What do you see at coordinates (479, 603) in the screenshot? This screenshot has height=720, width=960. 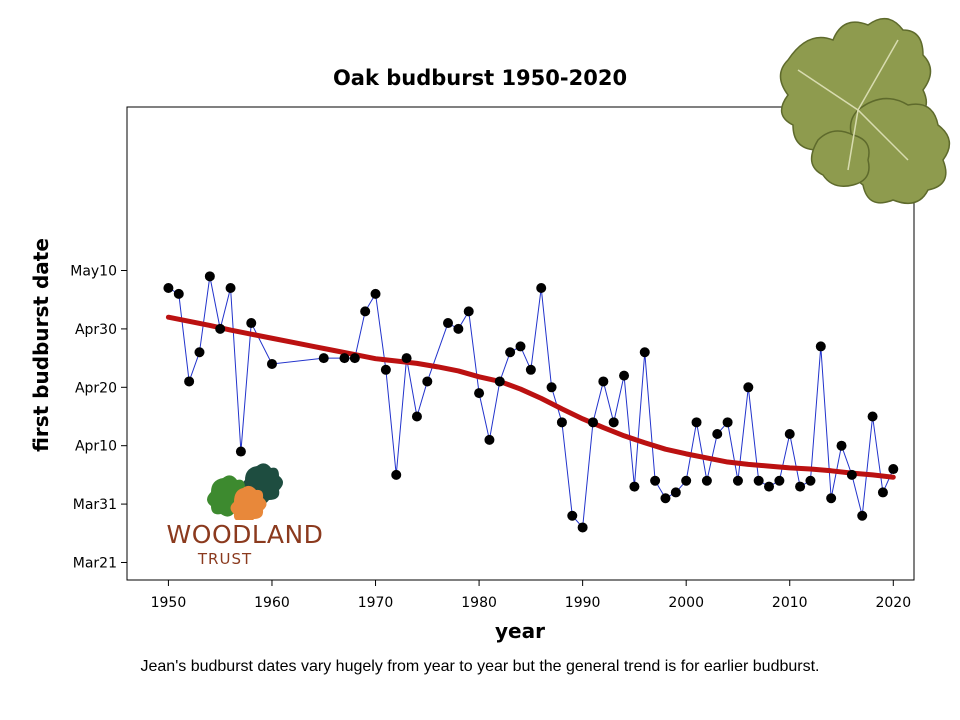 I see `x-tick-label: 1980` at bounding box center [479, 603].